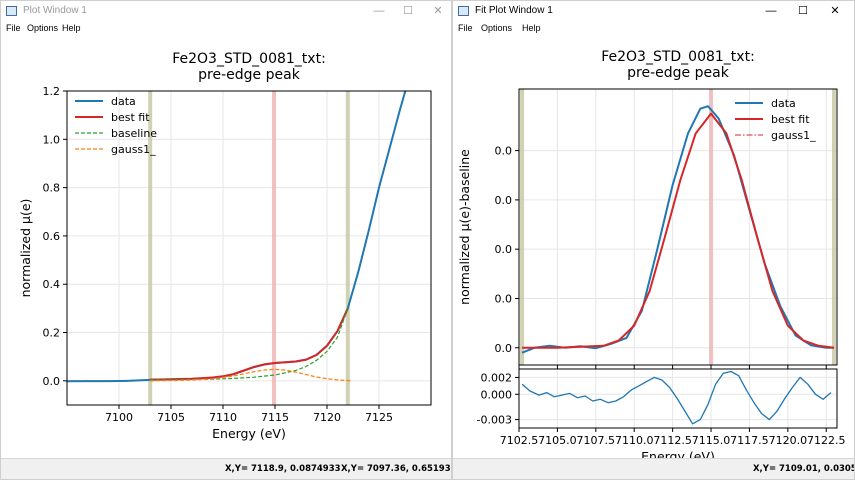  What do you see at coordinates (327, 417) in the screenshot?
I see `x-tick-label: 7120` at bounding box center [327, 417].